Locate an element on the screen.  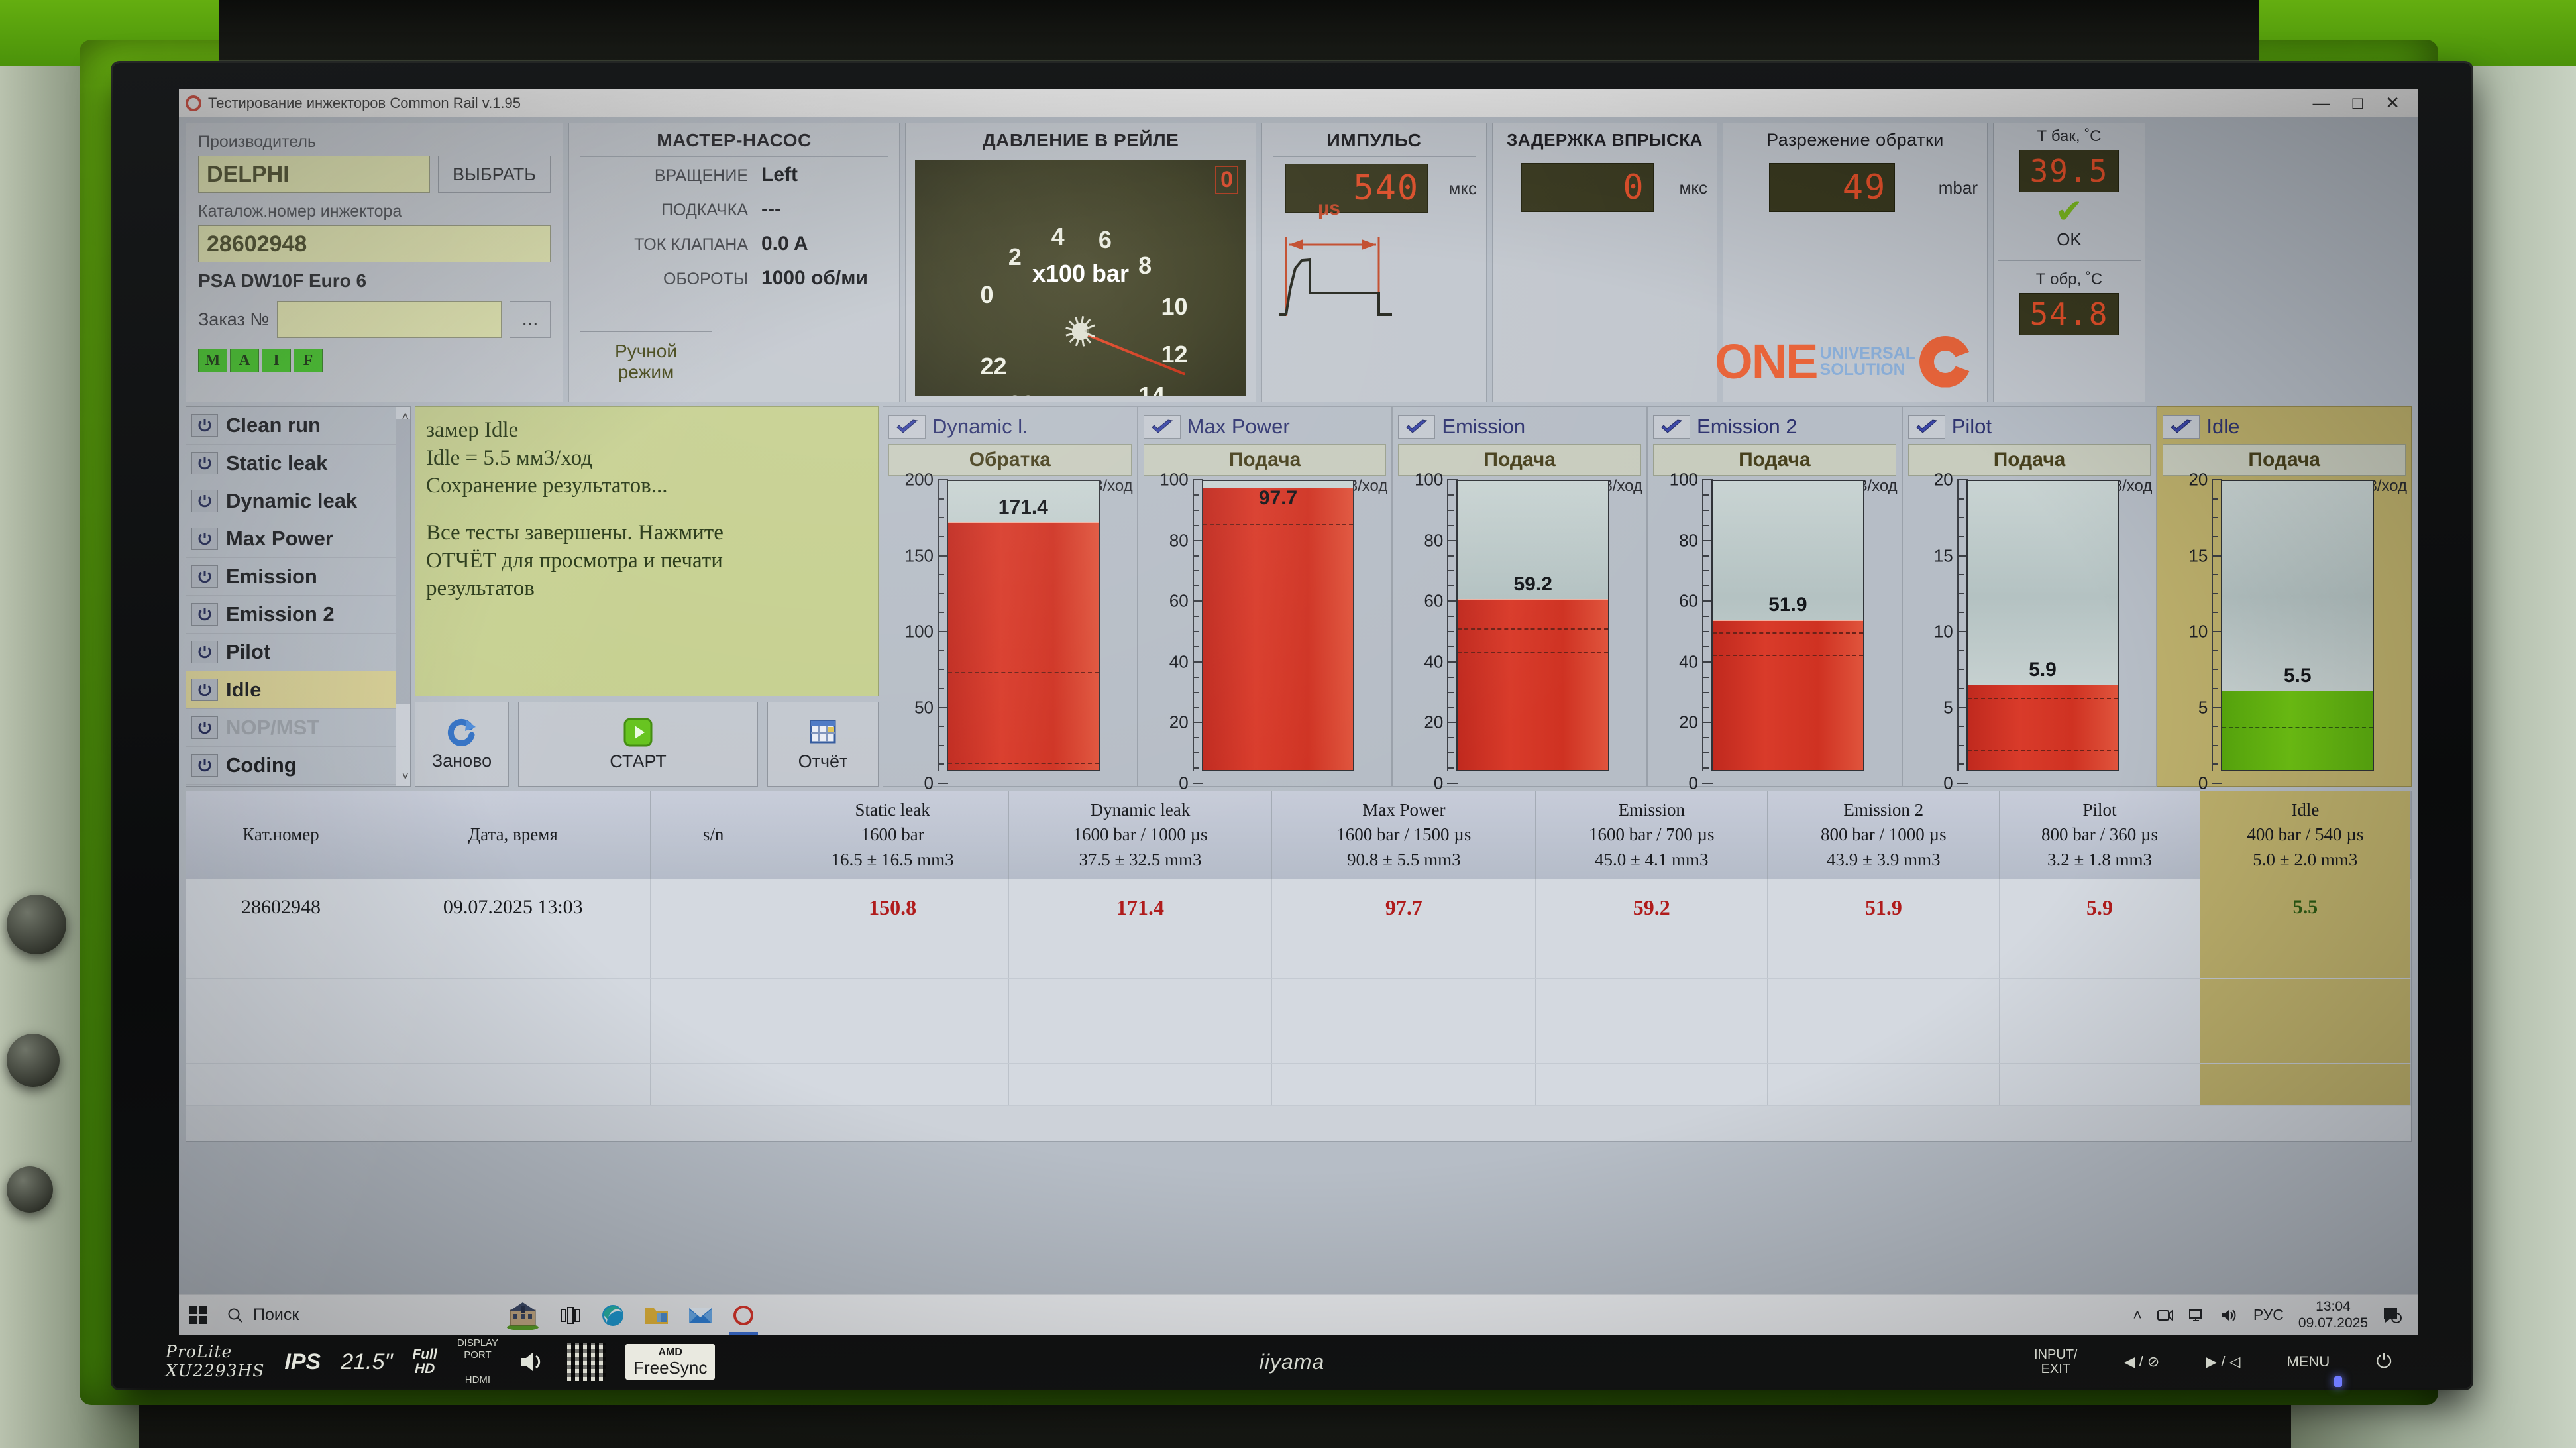
manual-mode-button: Ручной режим is located at coordinates (646, 361).